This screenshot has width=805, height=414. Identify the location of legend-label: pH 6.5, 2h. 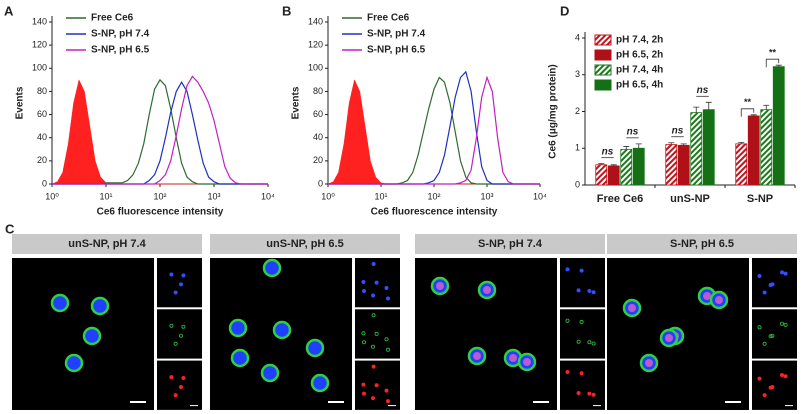
(639, 55).